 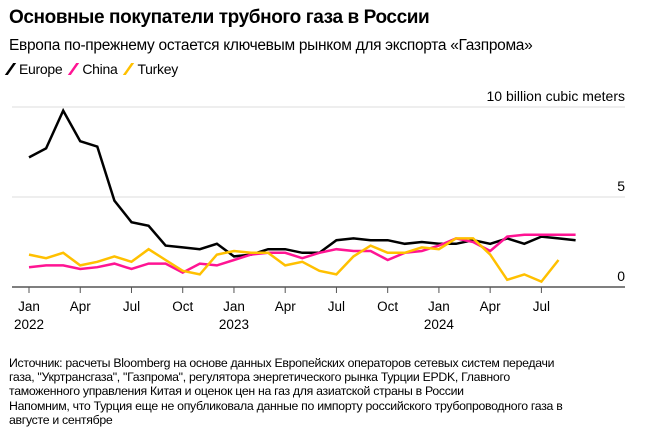 What do you see at coordinates (100, 69) in the screenshot?
I see `legend-label-china: China` at bounding box center [100, 69].